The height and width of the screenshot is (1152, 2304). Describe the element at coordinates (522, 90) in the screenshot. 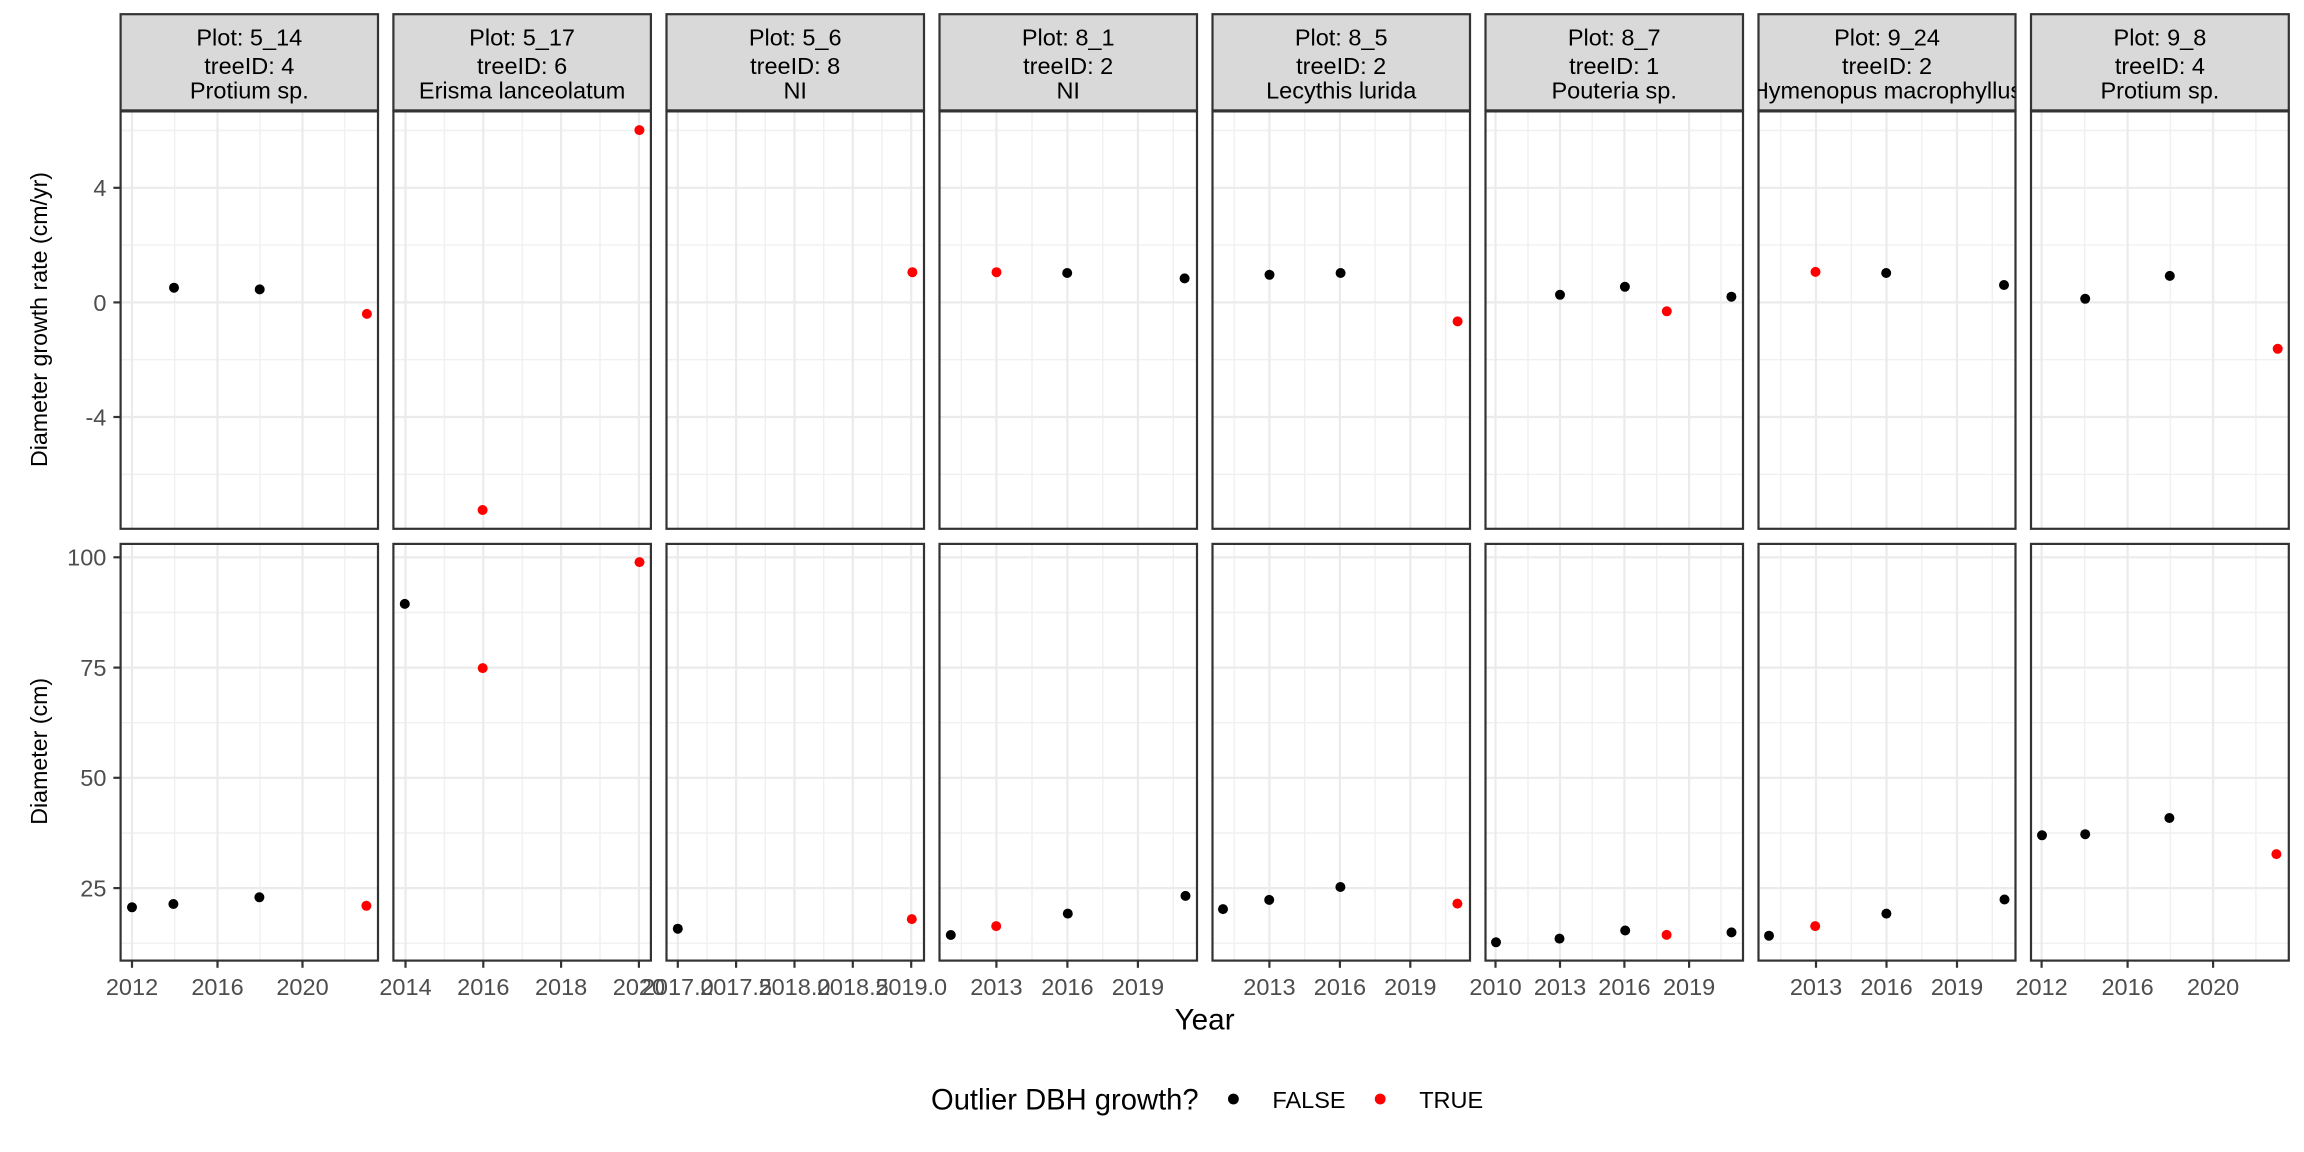

I see `svg-text: Erisma lanceolatum` at that location.